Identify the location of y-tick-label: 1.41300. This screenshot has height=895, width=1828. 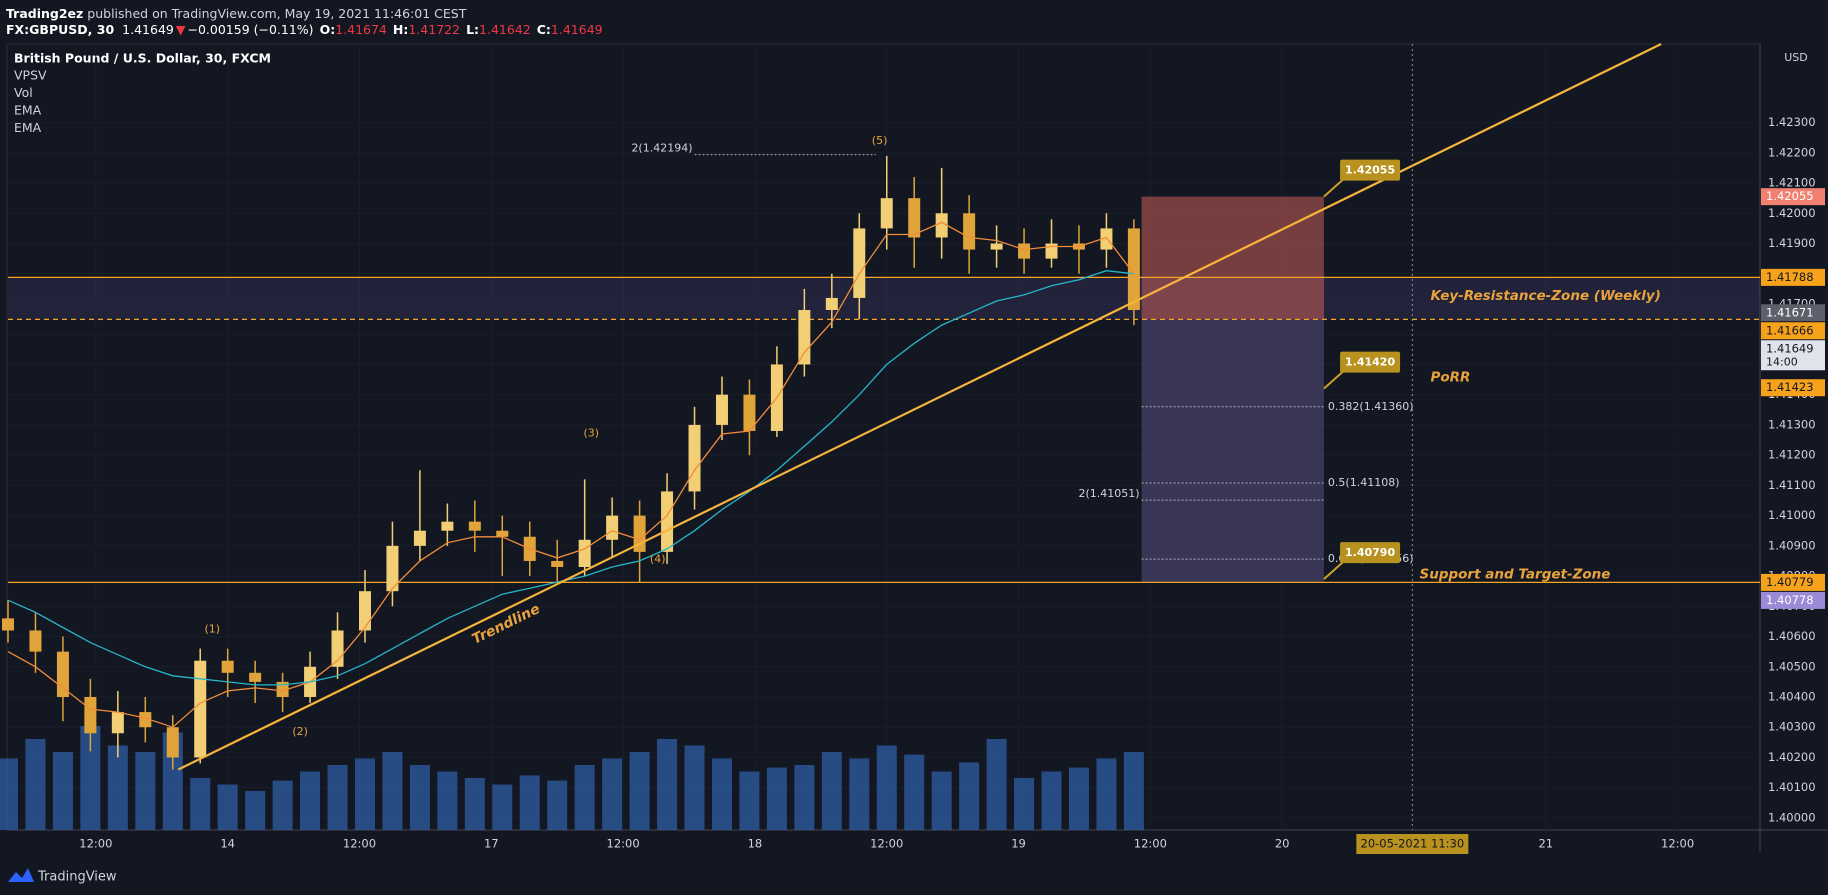
(1792, 424).